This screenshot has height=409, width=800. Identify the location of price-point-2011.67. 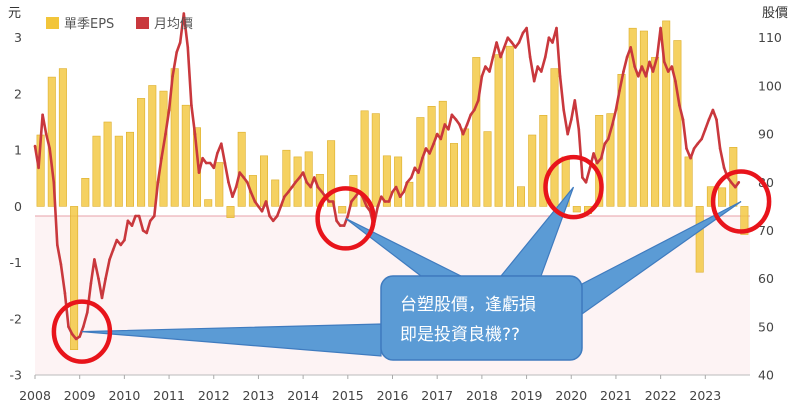
(199, 172).